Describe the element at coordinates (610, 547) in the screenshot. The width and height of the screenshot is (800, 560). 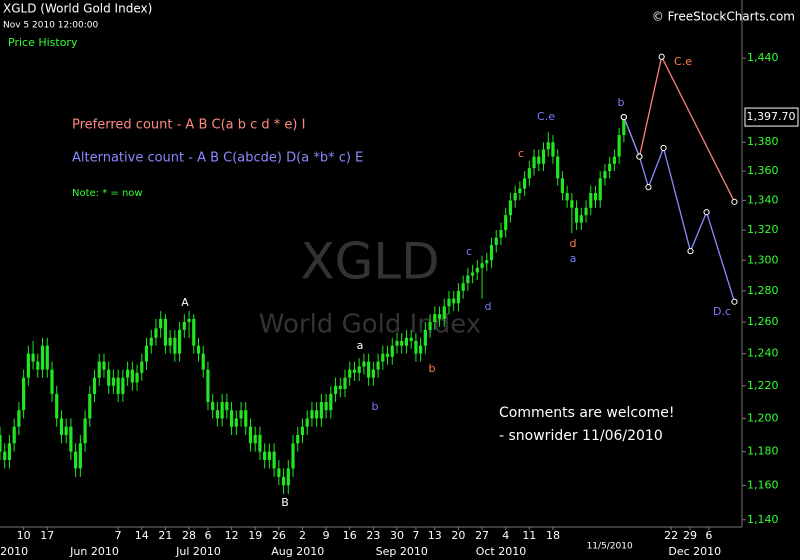
I see `x-month-label: 11/5/2010` at that location.